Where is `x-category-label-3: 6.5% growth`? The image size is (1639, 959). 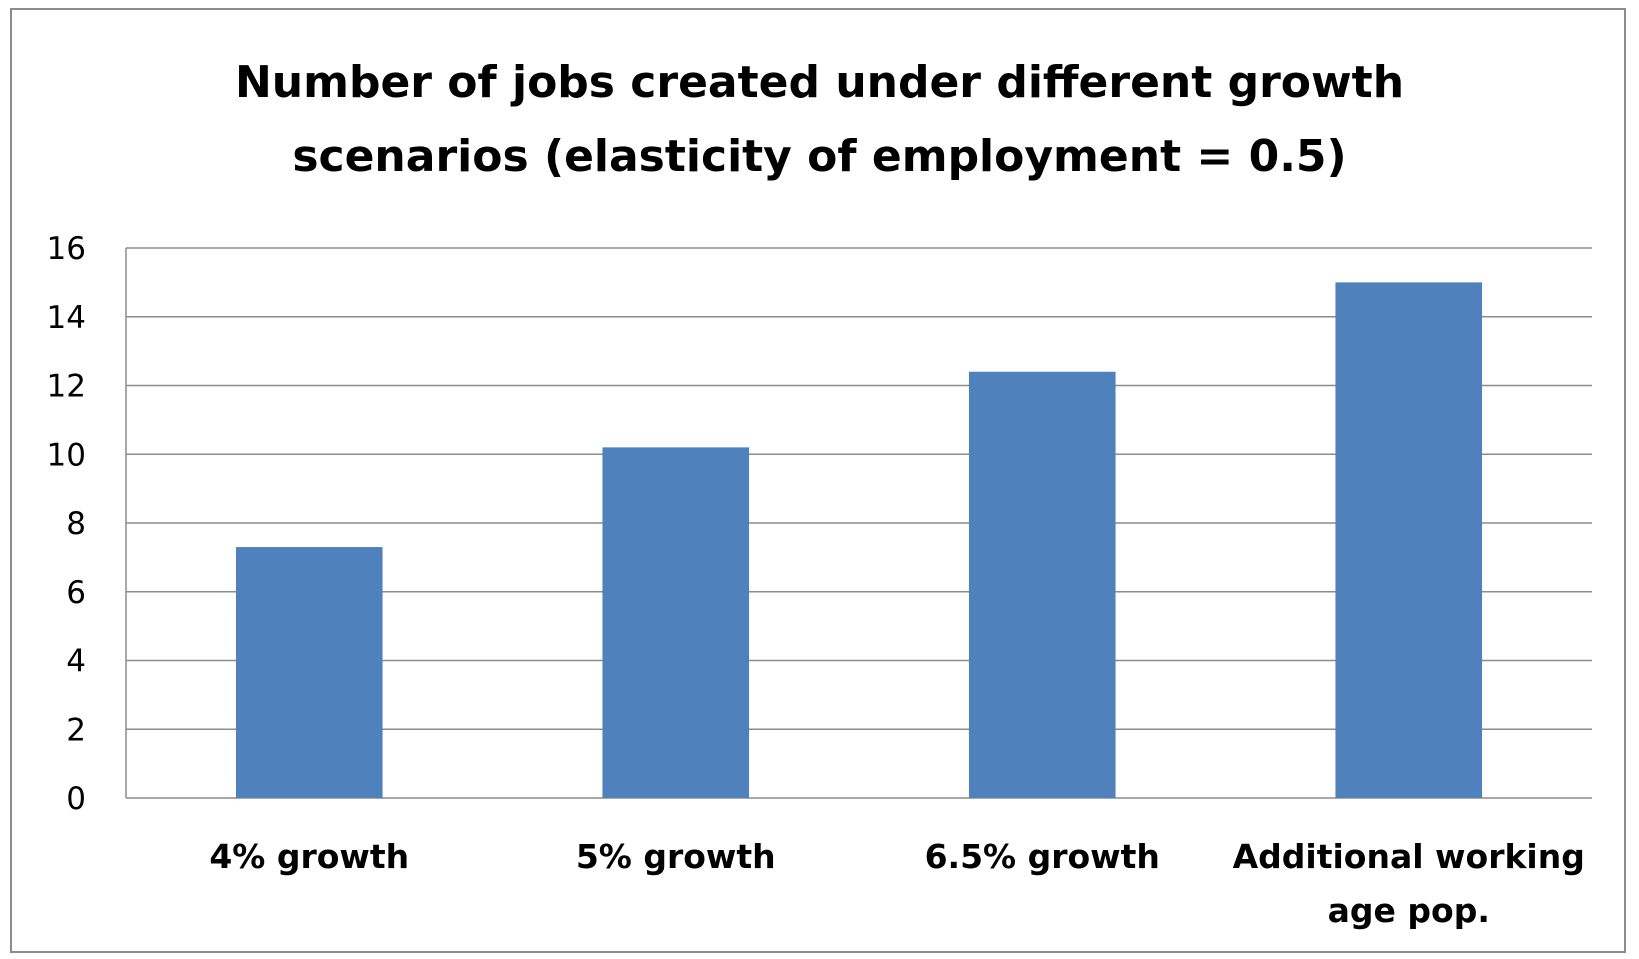 x-category-label-3: 6.5% growth is located at coordinates (1042, 856).